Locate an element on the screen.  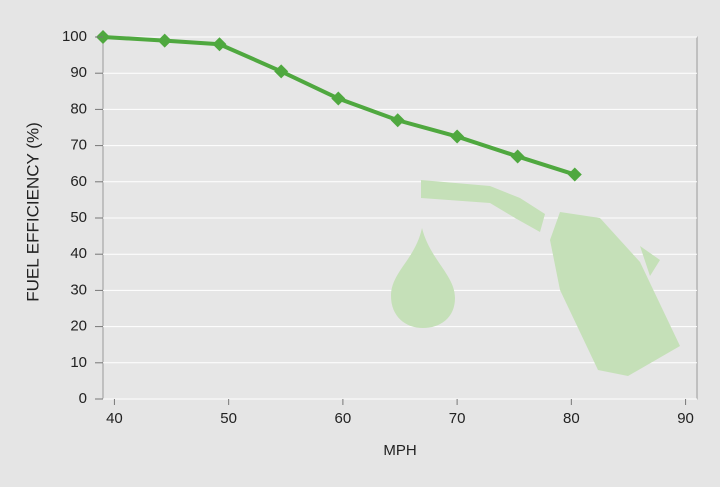
x-tick-label: 80 is located at coordinates (571, 418).